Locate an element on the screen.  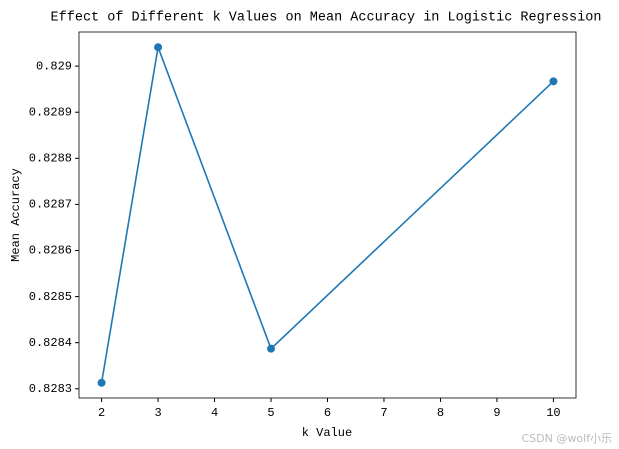
x-tick-label: 9 is located at coordinates (496, 413).